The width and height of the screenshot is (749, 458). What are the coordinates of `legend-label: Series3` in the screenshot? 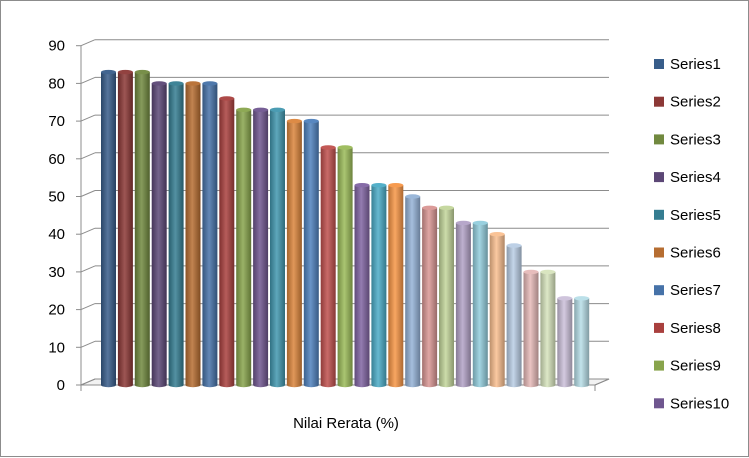 It's located at (695, 139).